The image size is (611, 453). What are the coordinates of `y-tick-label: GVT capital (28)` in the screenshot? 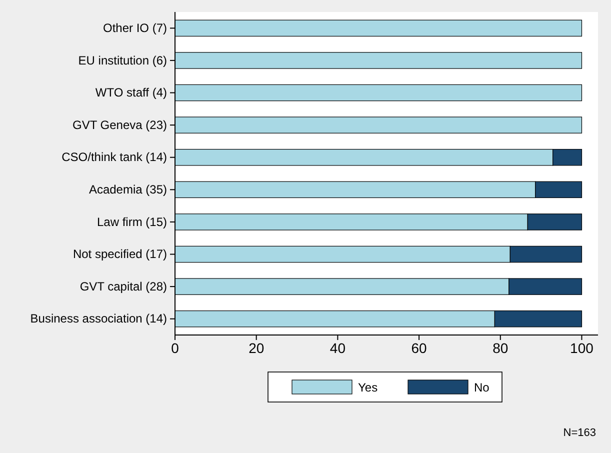 It's located at (123, 286).